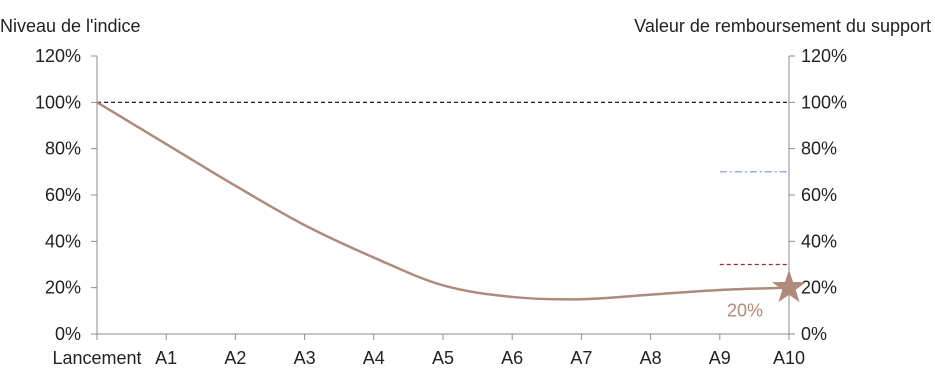 This screenshot has width=935, height=374. Describe the element at coordinates (443, 358) in the screenshot. I see `x-tick-label: A5` at that location.